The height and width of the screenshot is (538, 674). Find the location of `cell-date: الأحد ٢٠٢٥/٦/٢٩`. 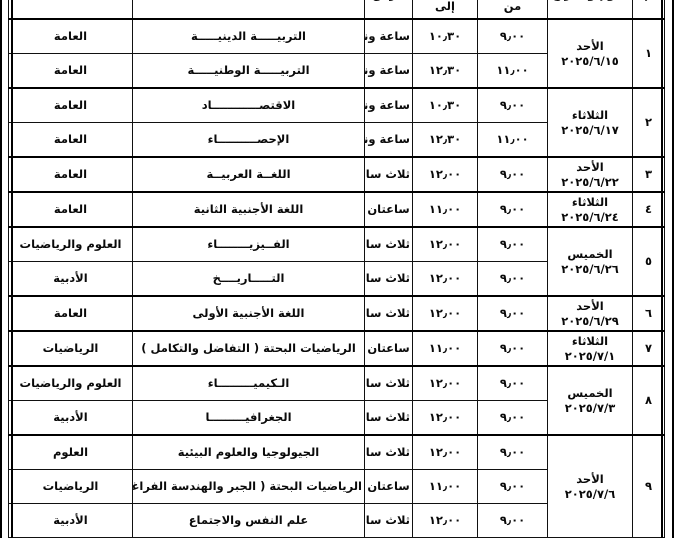

cell-date: الأحد ٢٠٢٥/٦/٢٩ is located at coordinates (590, 313).